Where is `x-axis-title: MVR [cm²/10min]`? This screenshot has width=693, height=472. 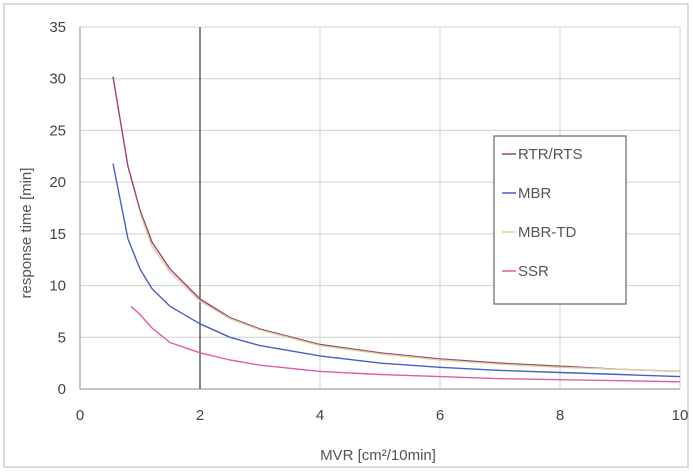 x-axis-title: MVR [cm²/10min] is located at coordinates (378, 455).